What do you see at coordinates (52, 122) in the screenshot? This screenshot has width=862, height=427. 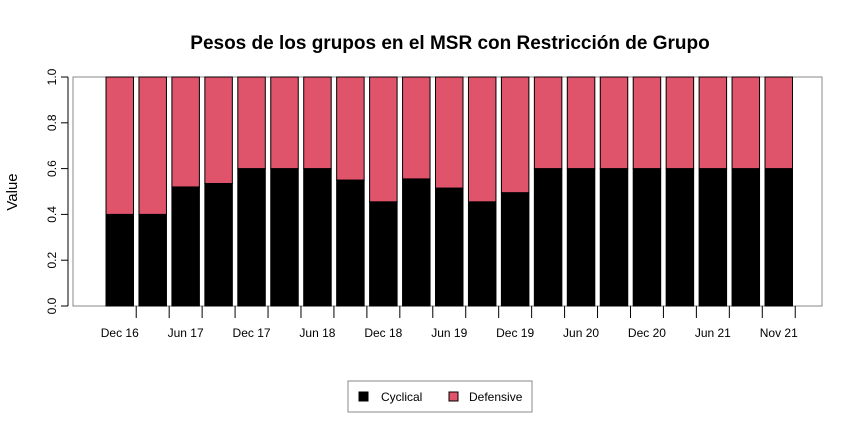 I see `y-tick-label-4: 0.8` at bounding box center [52, 122].